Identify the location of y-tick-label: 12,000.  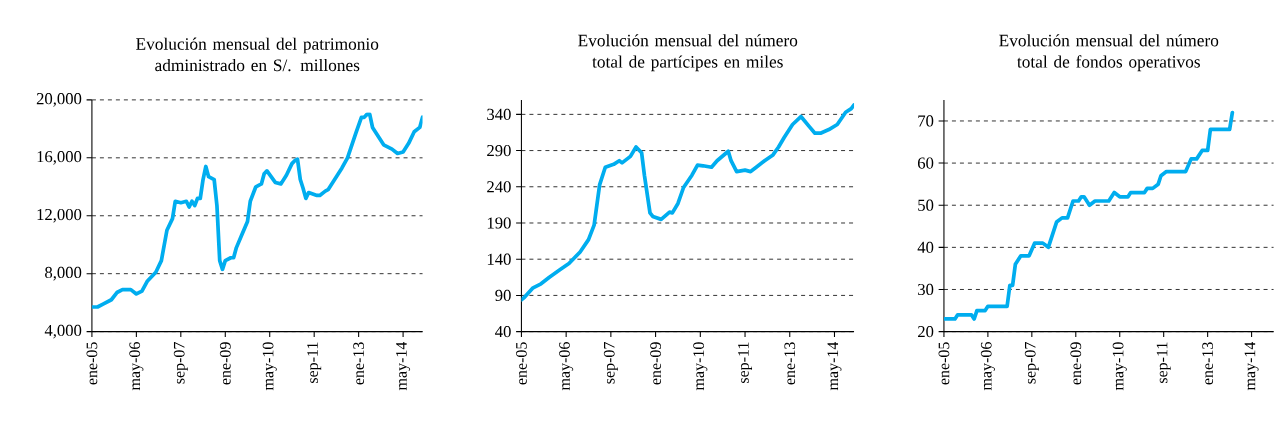
(59, 216).